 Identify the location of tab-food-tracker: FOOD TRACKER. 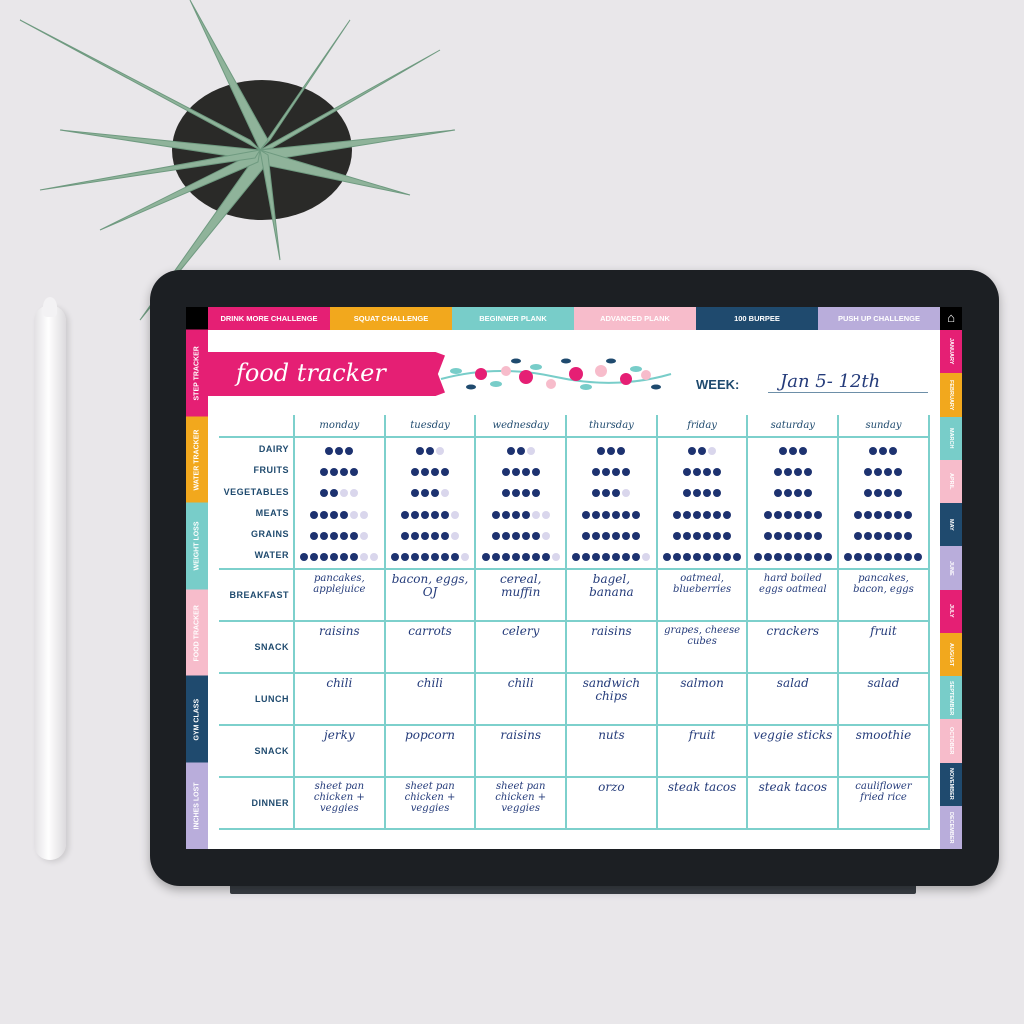
(197, 632).